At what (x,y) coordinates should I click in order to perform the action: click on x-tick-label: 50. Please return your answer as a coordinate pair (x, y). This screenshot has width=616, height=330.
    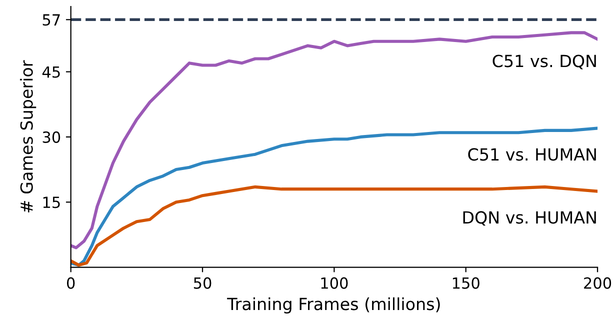
    Looking at the image, I should click on (203, 283).